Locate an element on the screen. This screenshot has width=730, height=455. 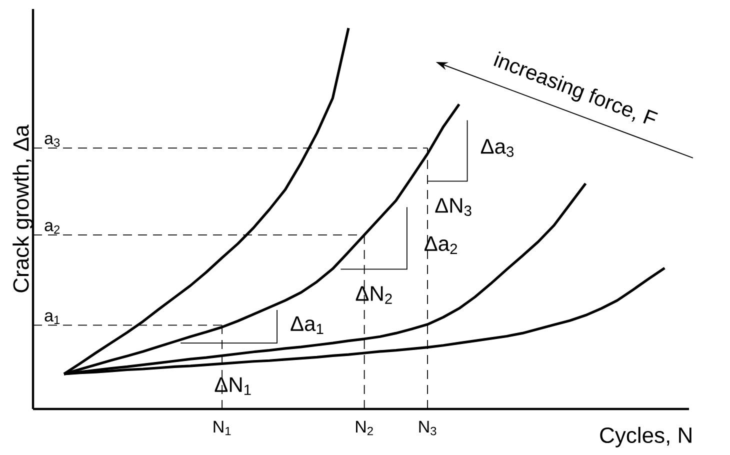
y-axis-title: Crack growth, Δa is located at coordinates (23, 208).